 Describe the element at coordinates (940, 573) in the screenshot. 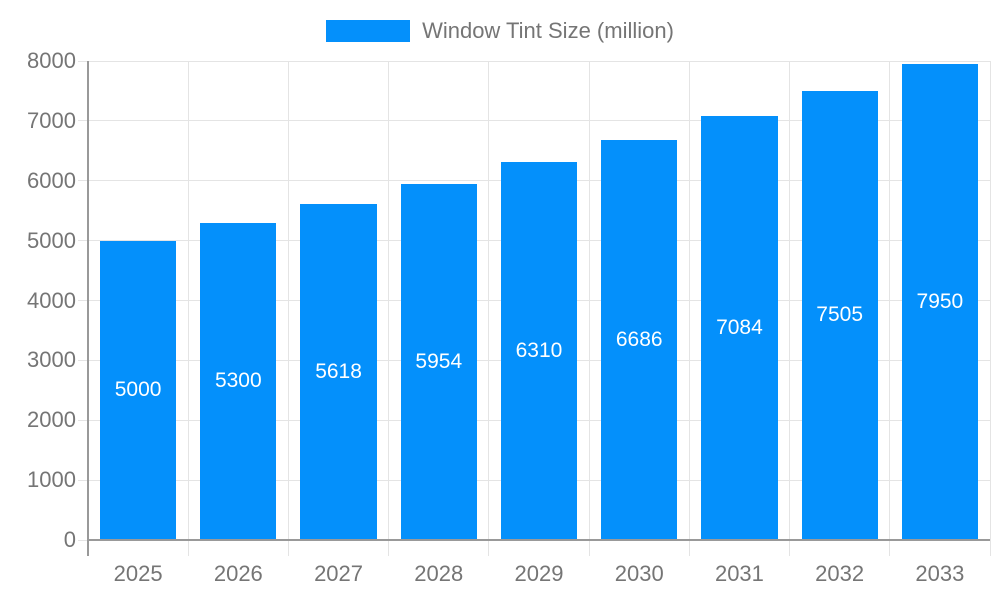

I see `x-axis-tick-label: 2033` at that location.